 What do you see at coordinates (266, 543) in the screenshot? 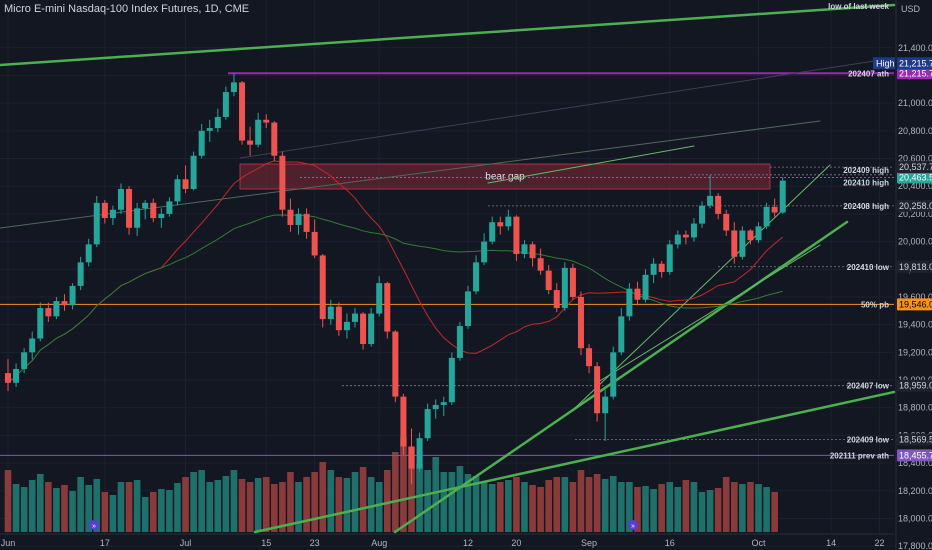
I see `time-tick: 15` at bounding box center [266, 543].